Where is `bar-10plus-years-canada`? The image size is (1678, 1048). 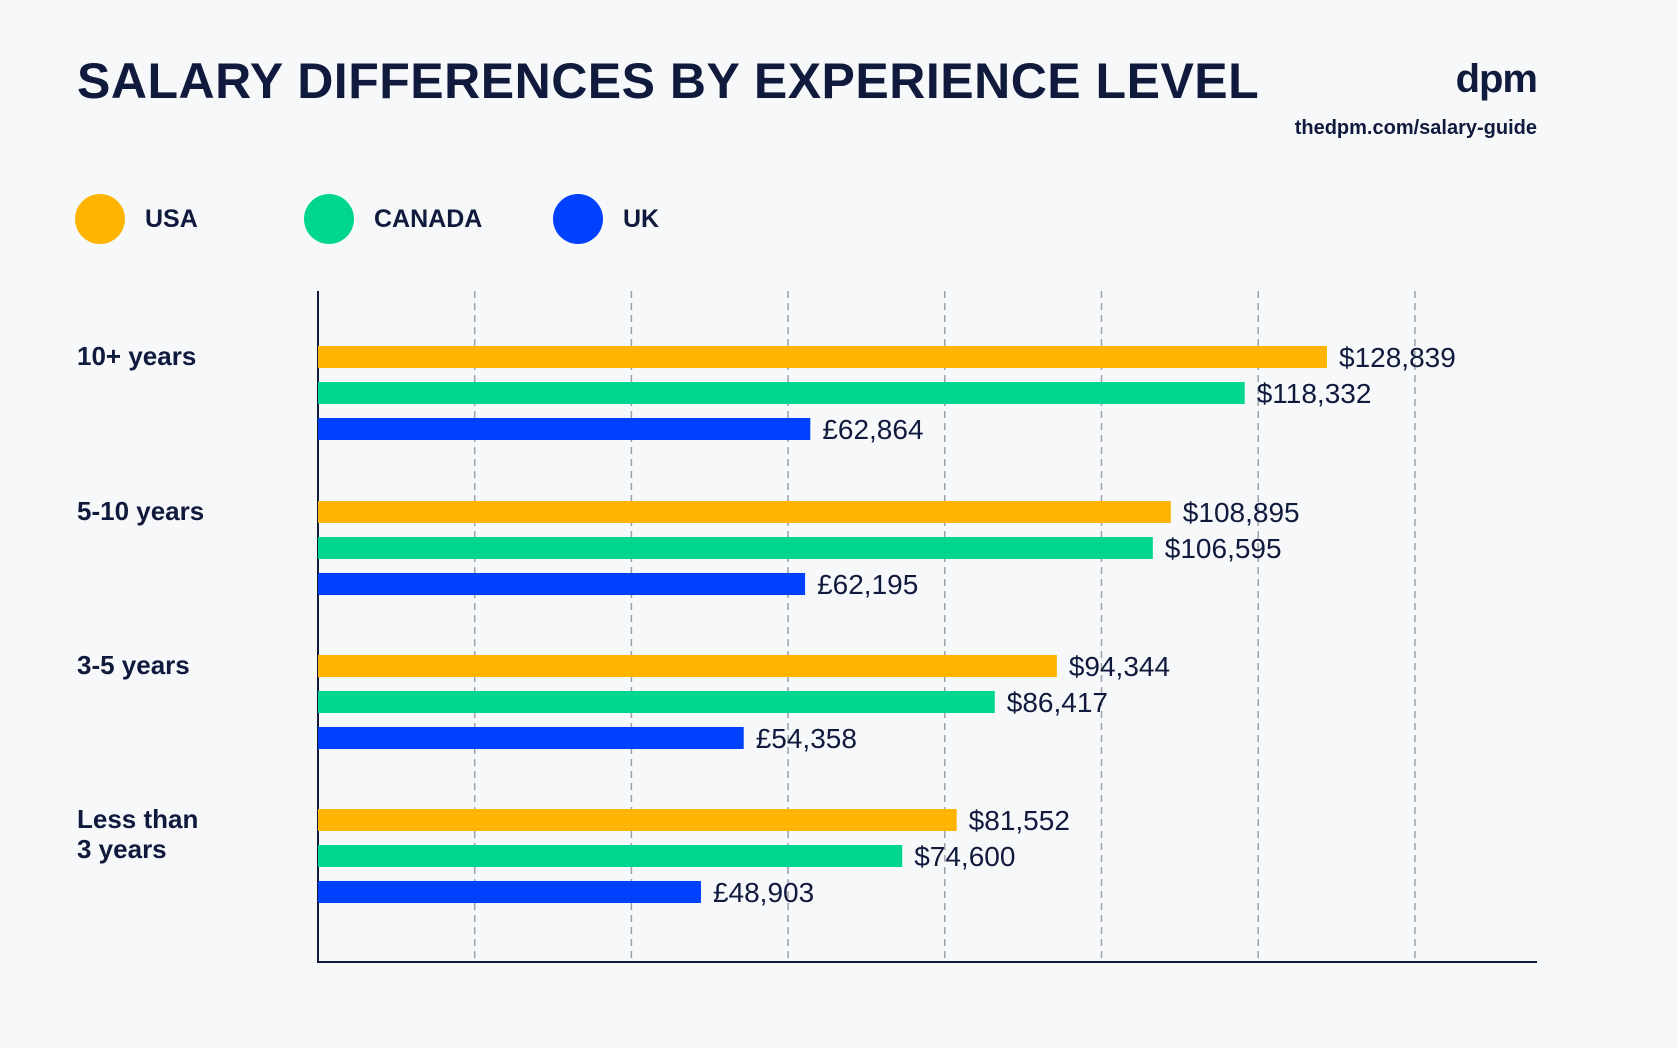
bar-10plus-years-canada is located at coordinates (781, 393).